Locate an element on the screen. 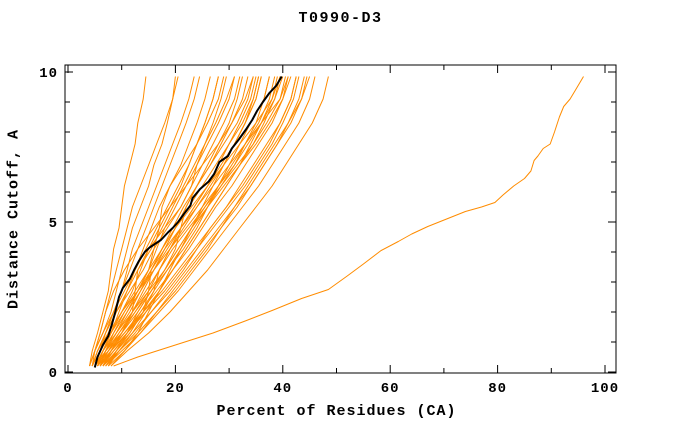 Image resolution: width=680 pixels, height=440 pixels. x-axis-label: Percent of Residues (CA) is located at coordinates (336, 411).